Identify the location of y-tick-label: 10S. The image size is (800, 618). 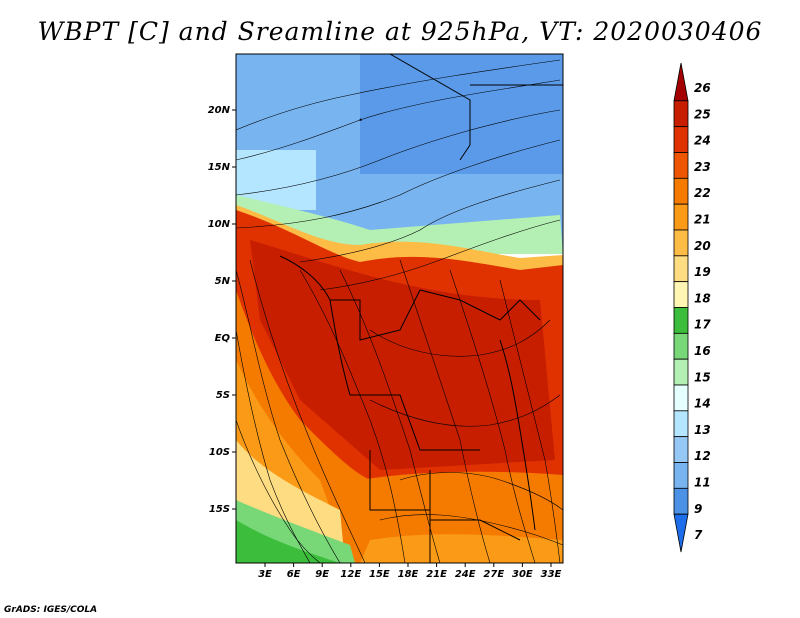
(219, 452).